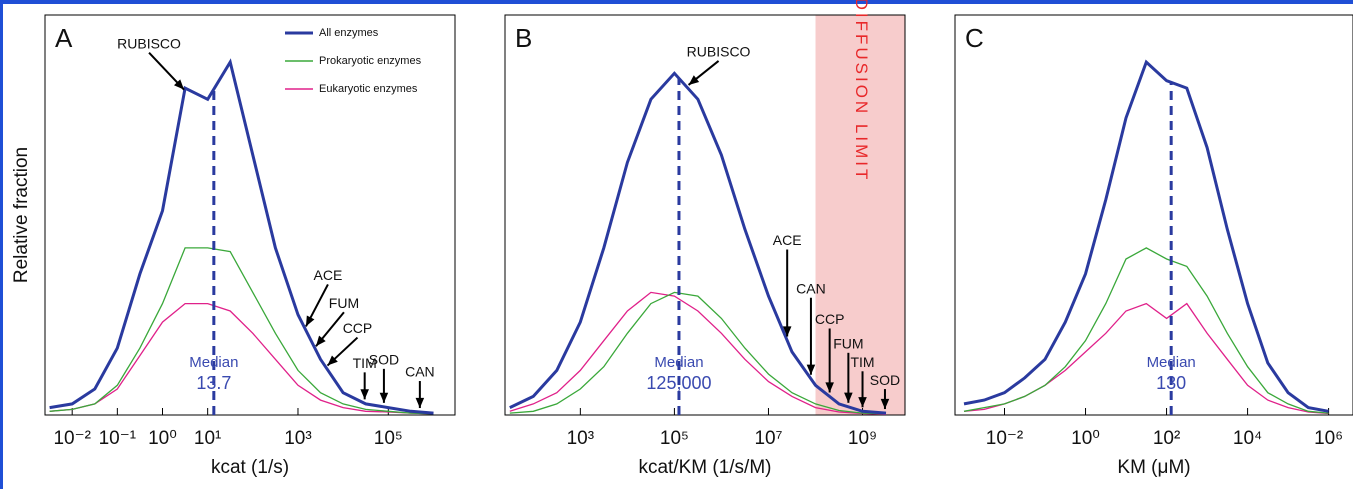 This screenshot has width=1353, height=489. Describe the element at coordinates (1153, 467) in the screenshot. I see `x-axis-label: KM (μM)` at that location.